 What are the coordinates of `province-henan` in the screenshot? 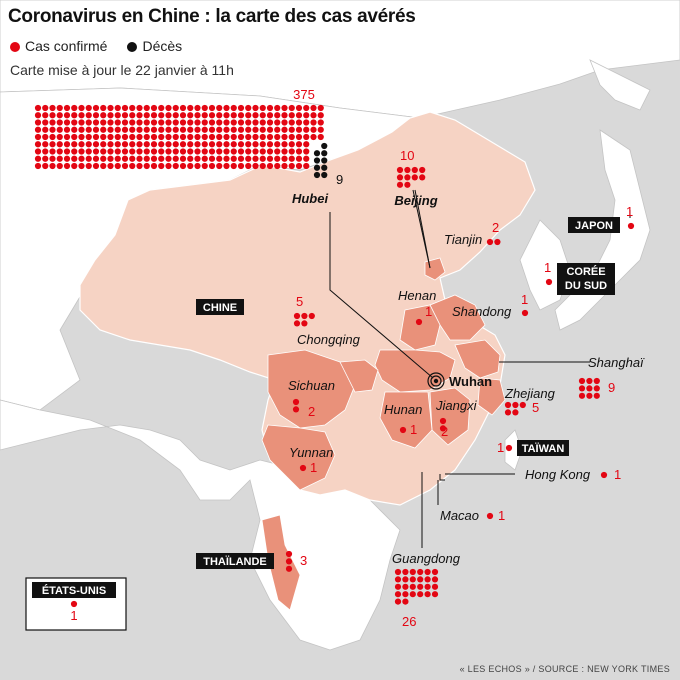 It's located at (420, 327).